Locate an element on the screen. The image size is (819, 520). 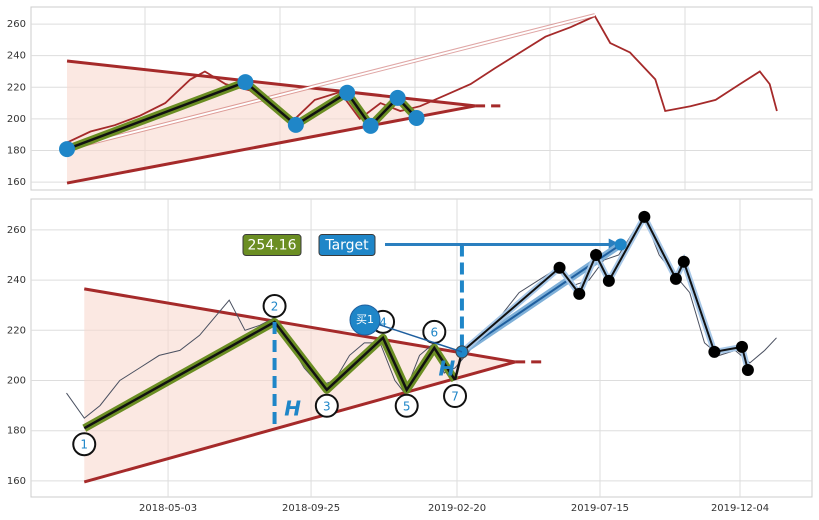
pattern-label: 7 is located at coordinates (455, 397).